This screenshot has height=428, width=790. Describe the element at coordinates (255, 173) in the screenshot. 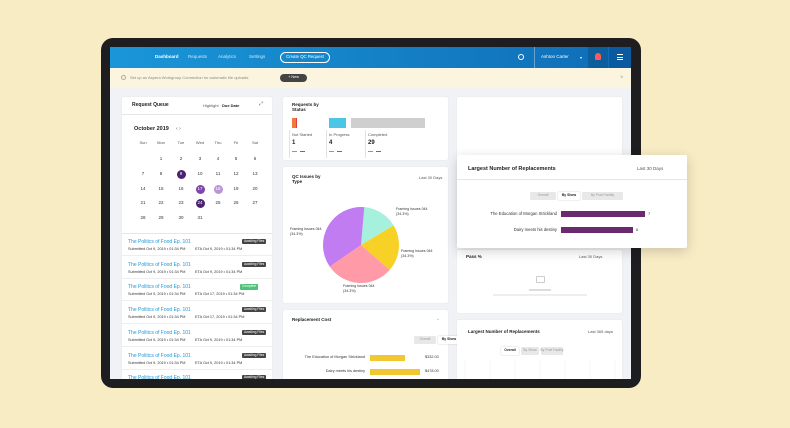

I see `calendar-day: 13` at that location.